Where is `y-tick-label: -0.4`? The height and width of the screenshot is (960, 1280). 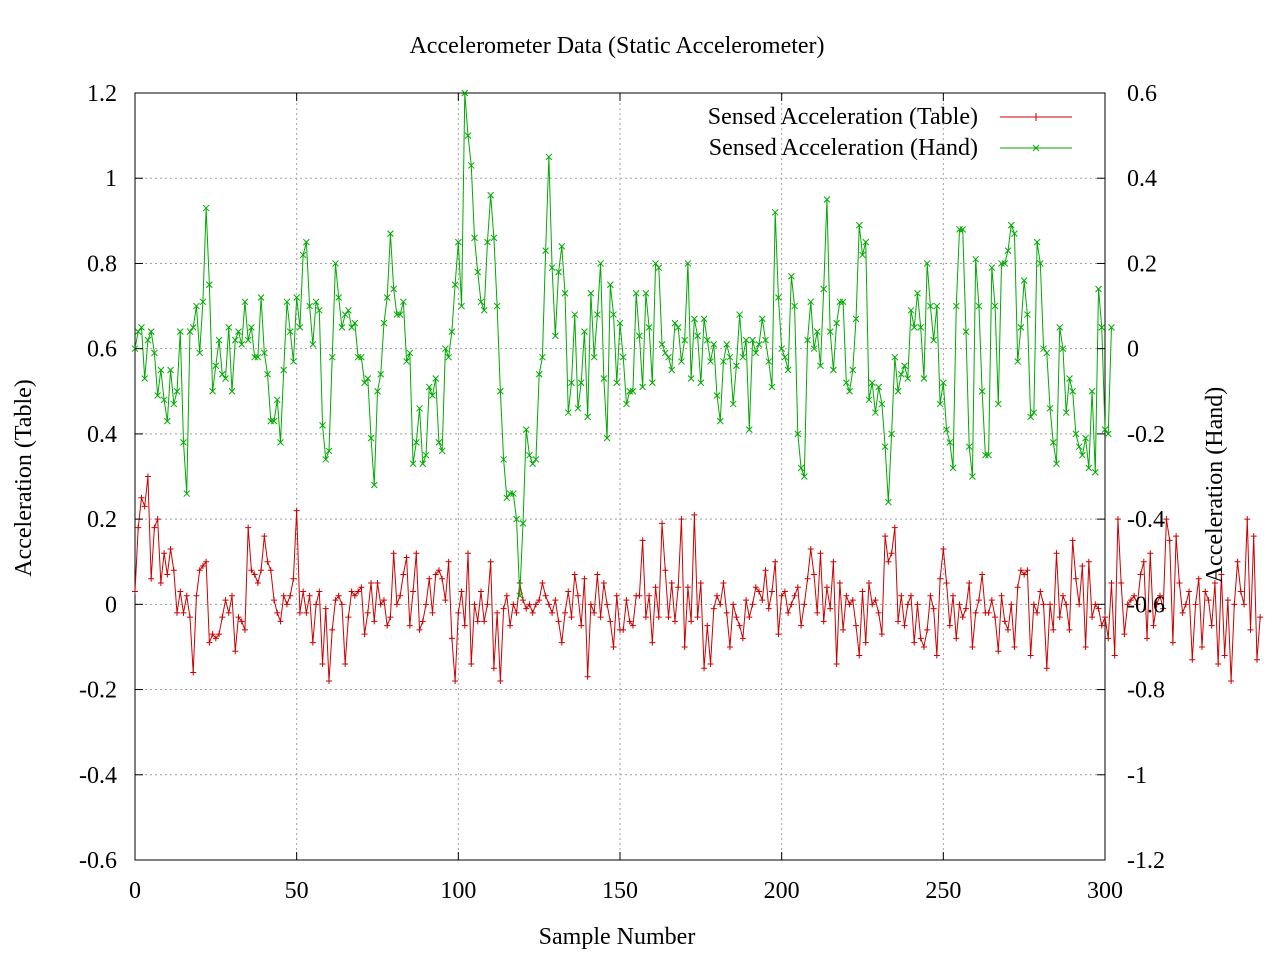 y-tick-label: -0.4 is located at coordinates (98, 776).